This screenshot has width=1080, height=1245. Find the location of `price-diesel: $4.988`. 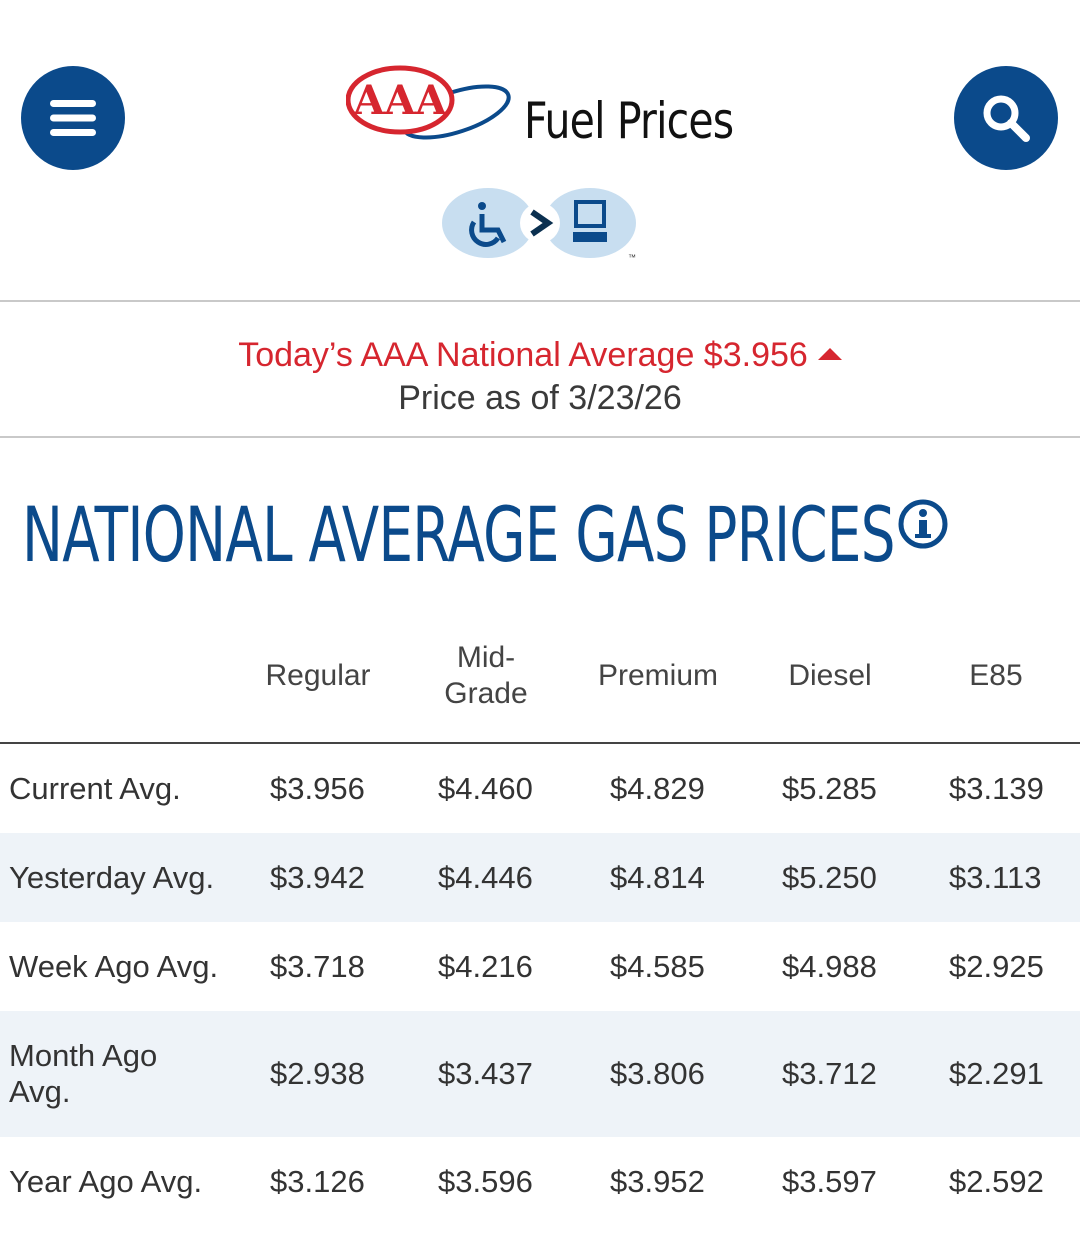

price-diesel: $4.988 is located at coordinates (829, 966).